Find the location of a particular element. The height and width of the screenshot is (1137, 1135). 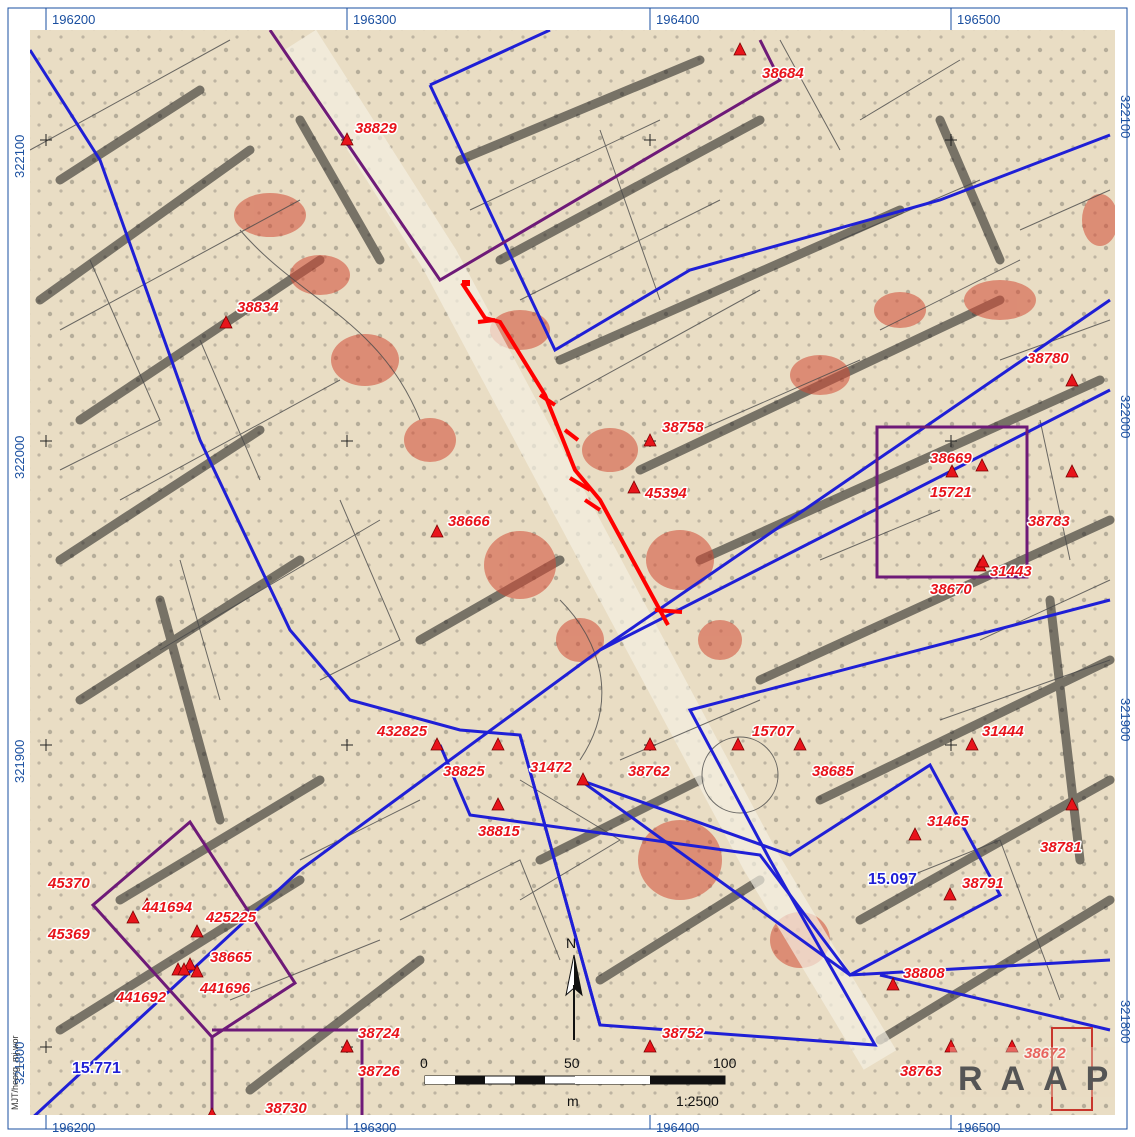

zone-label-15097: 15.097 is located at coordinates (892, 879).